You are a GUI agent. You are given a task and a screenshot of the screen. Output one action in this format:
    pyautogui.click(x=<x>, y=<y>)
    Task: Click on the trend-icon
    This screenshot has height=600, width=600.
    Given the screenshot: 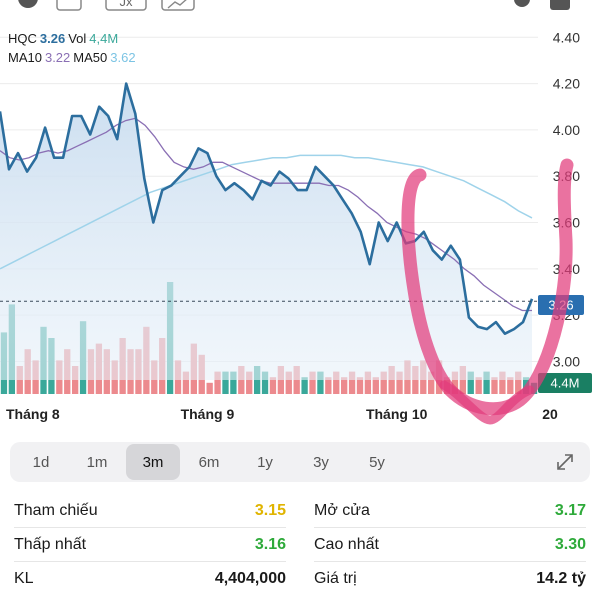 What is the action you would take?
    pyautogui.click(x=177, y=4)
    